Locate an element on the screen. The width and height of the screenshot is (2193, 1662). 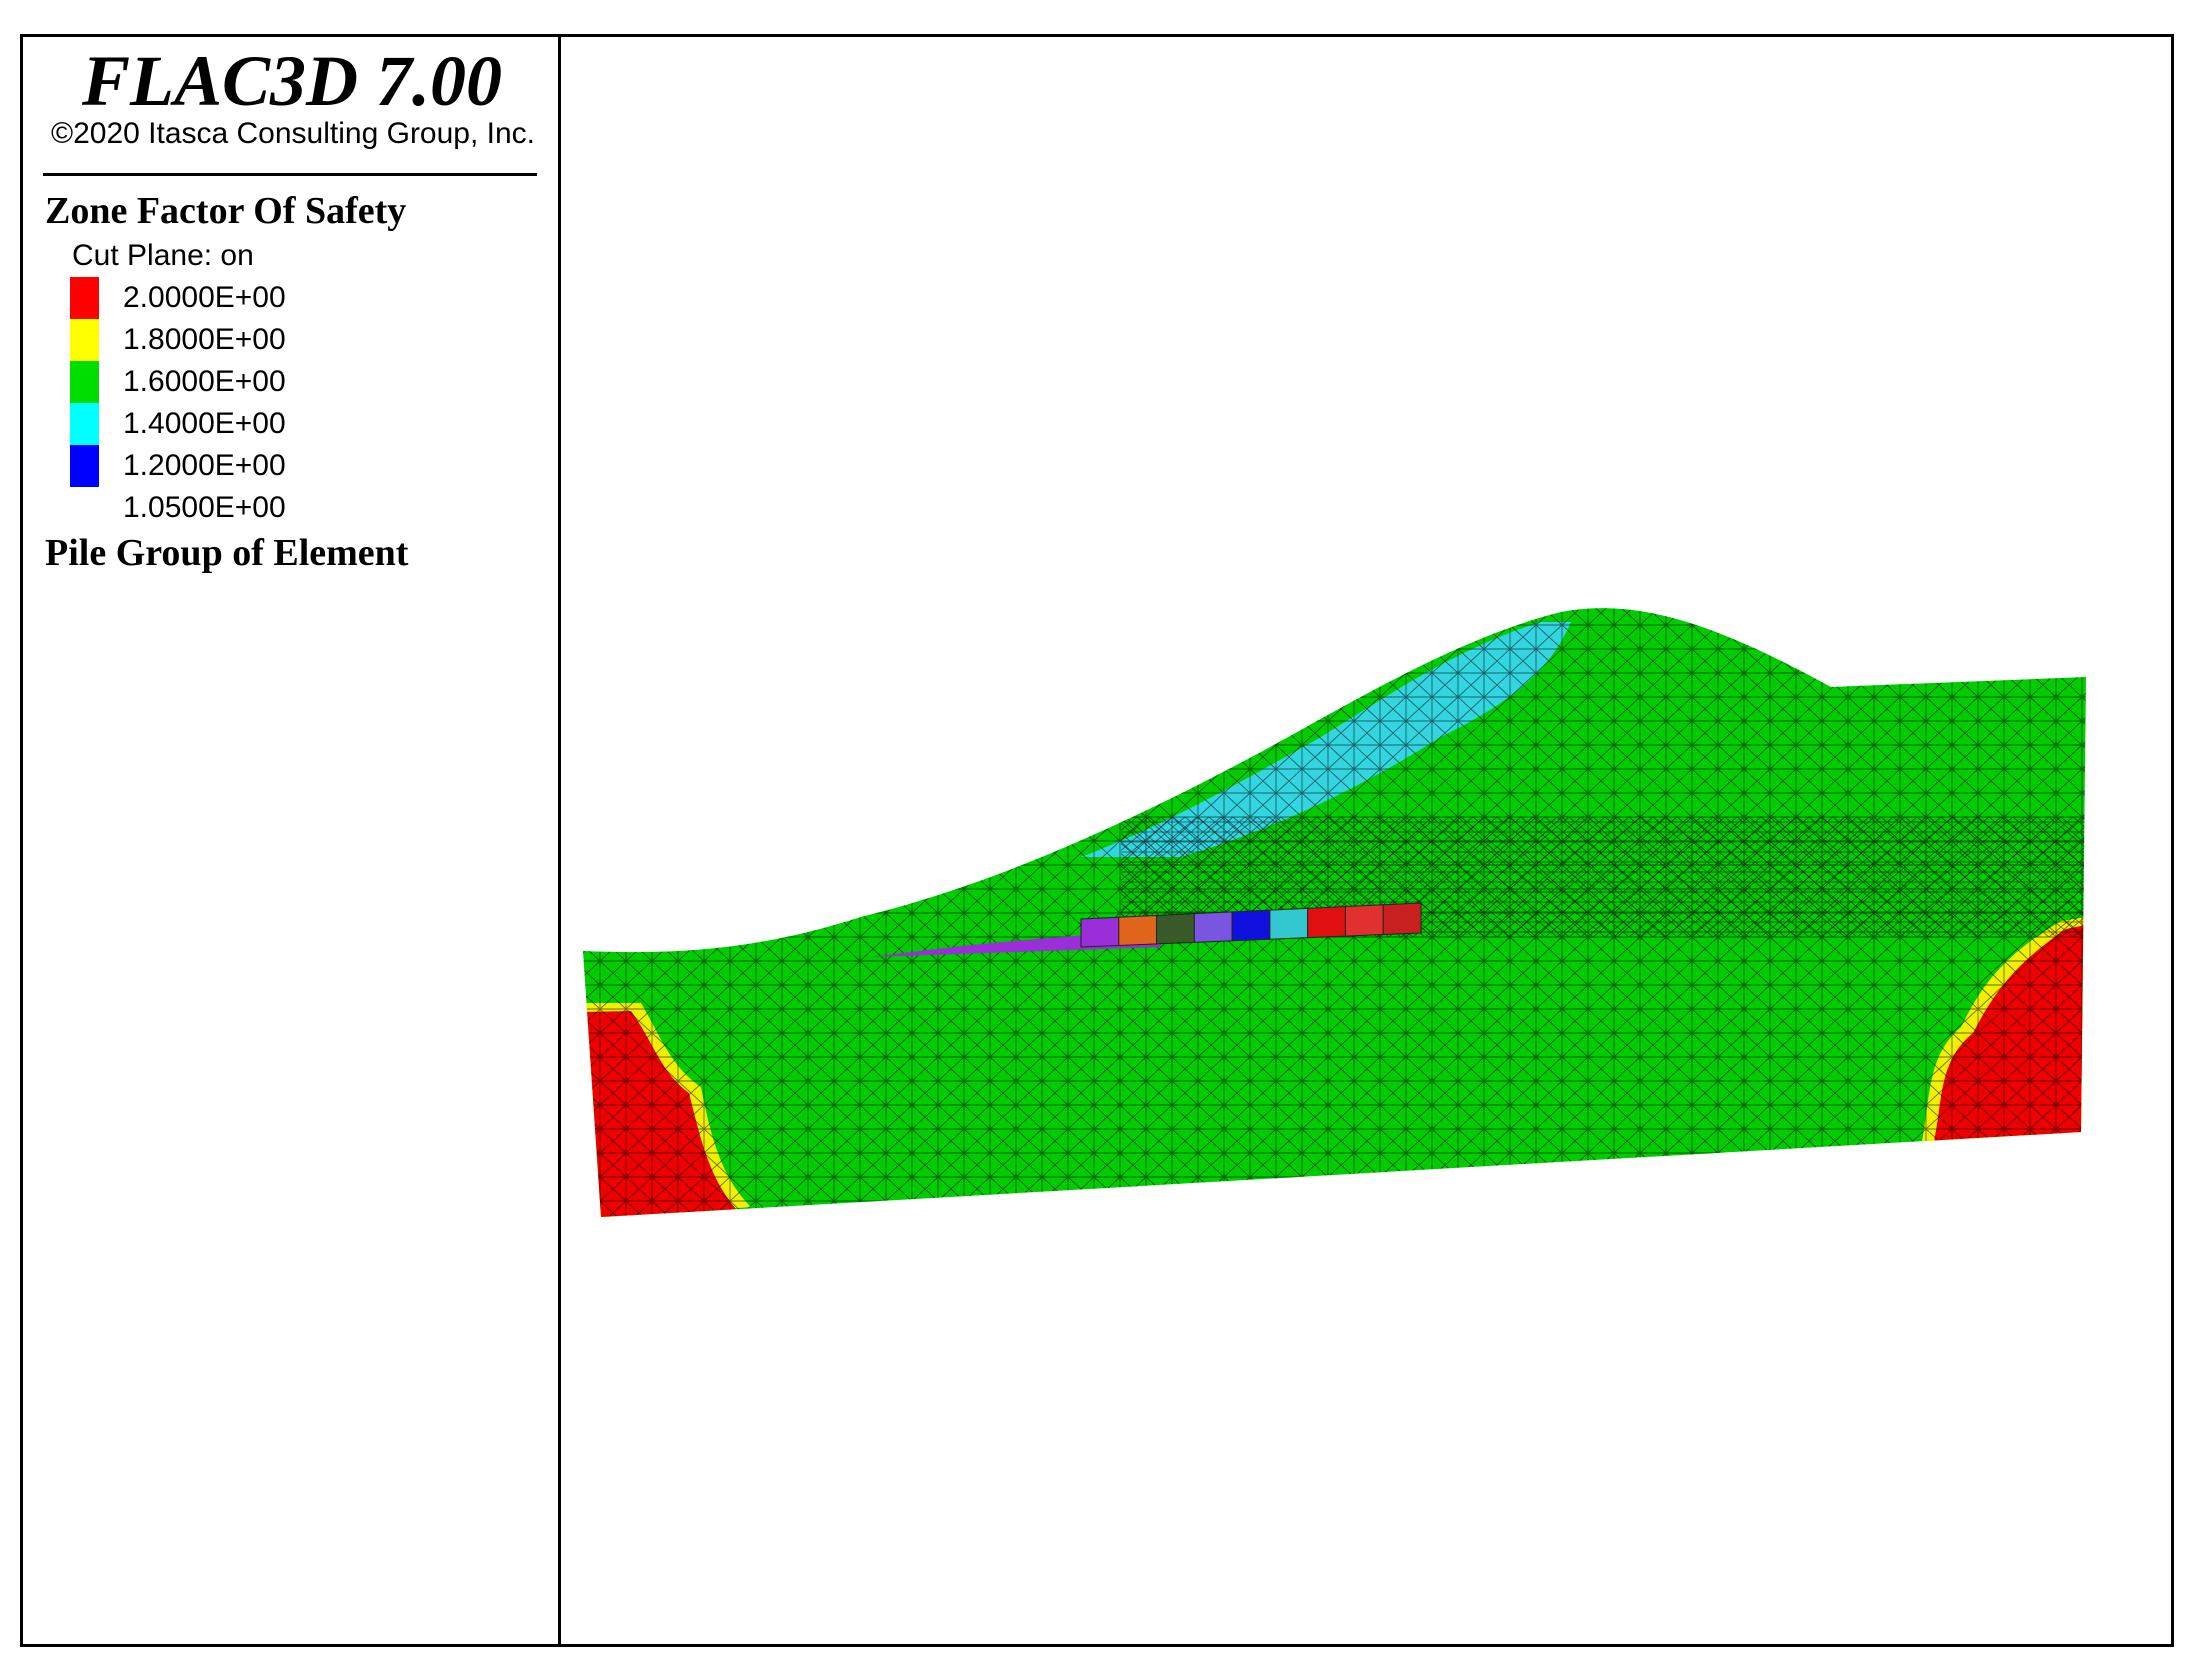
legend-value: 1.4000E+00 is located at coordinates (204, 423).